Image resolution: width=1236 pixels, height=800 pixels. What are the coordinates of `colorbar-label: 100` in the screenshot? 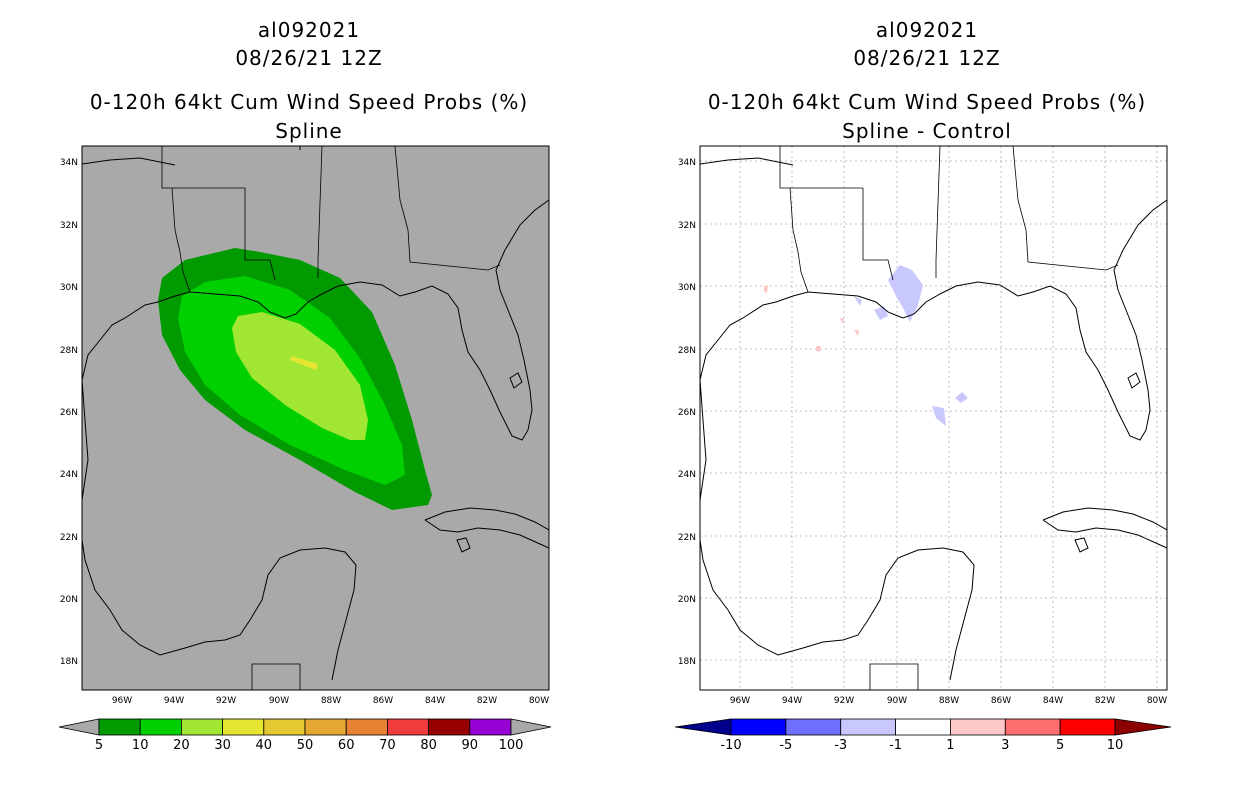 It's located at (511, 745).